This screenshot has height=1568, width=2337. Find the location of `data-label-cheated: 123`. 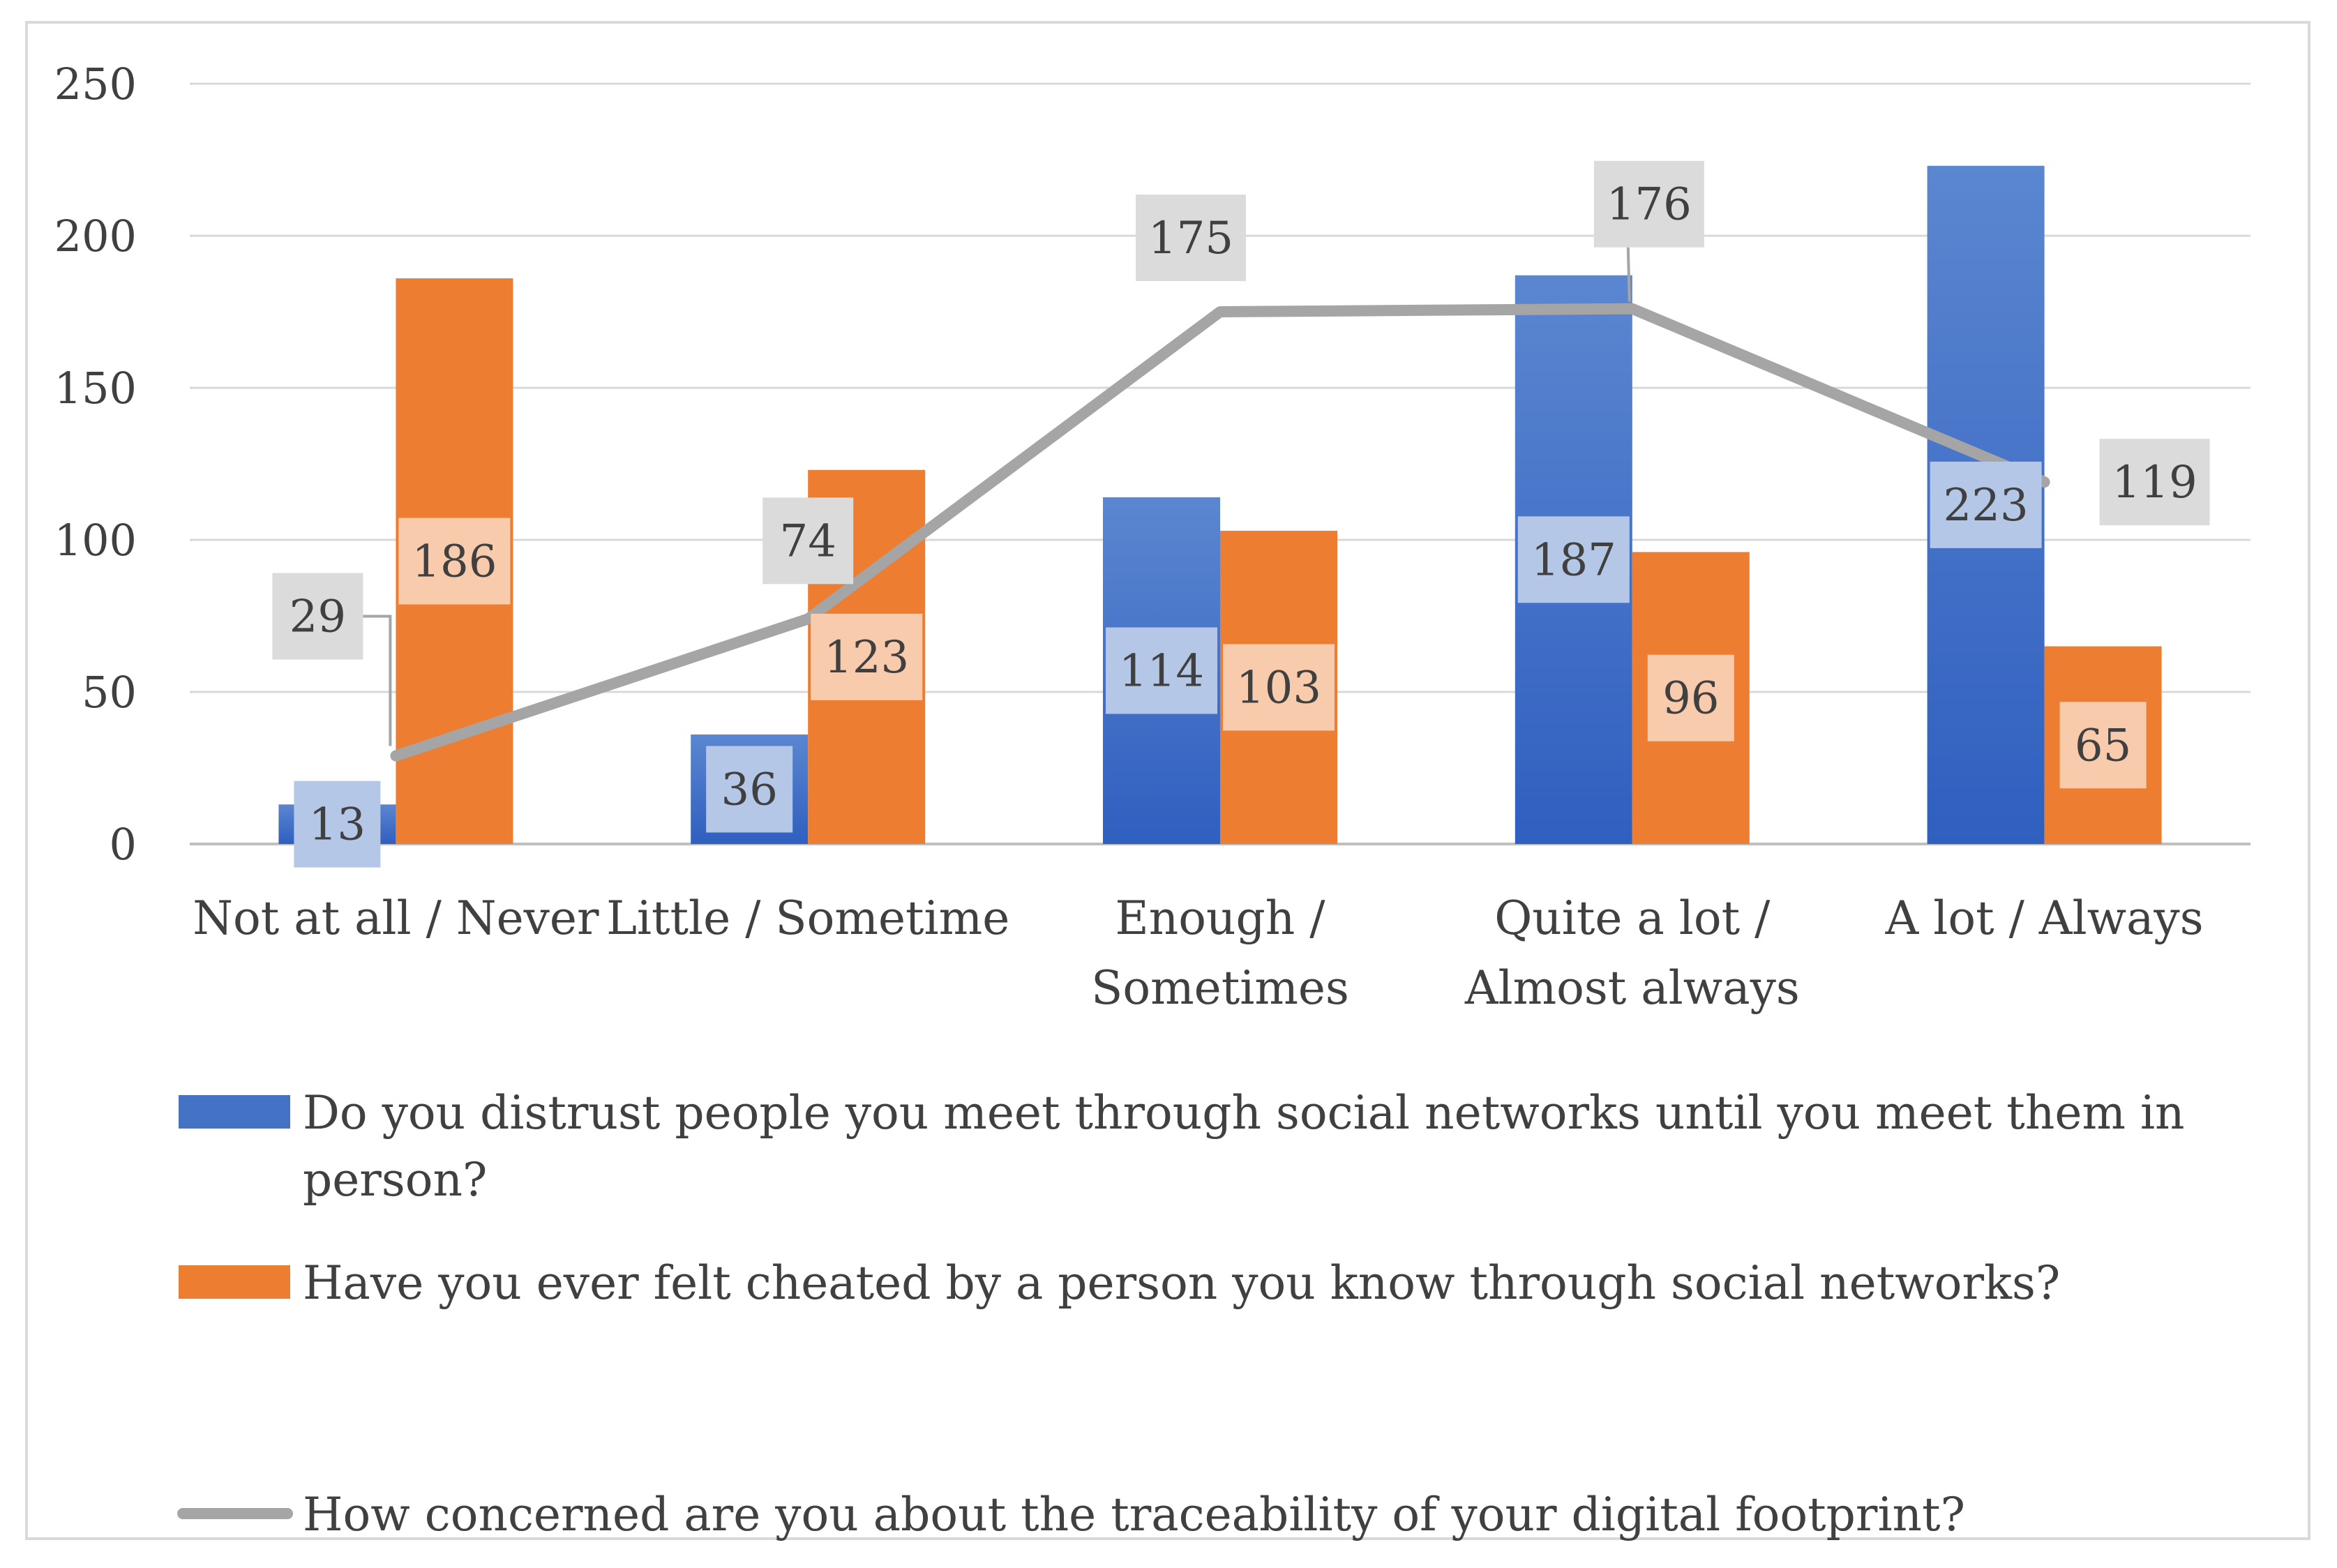

data-label-cheated: 123 is located at coordinates (866, 658).